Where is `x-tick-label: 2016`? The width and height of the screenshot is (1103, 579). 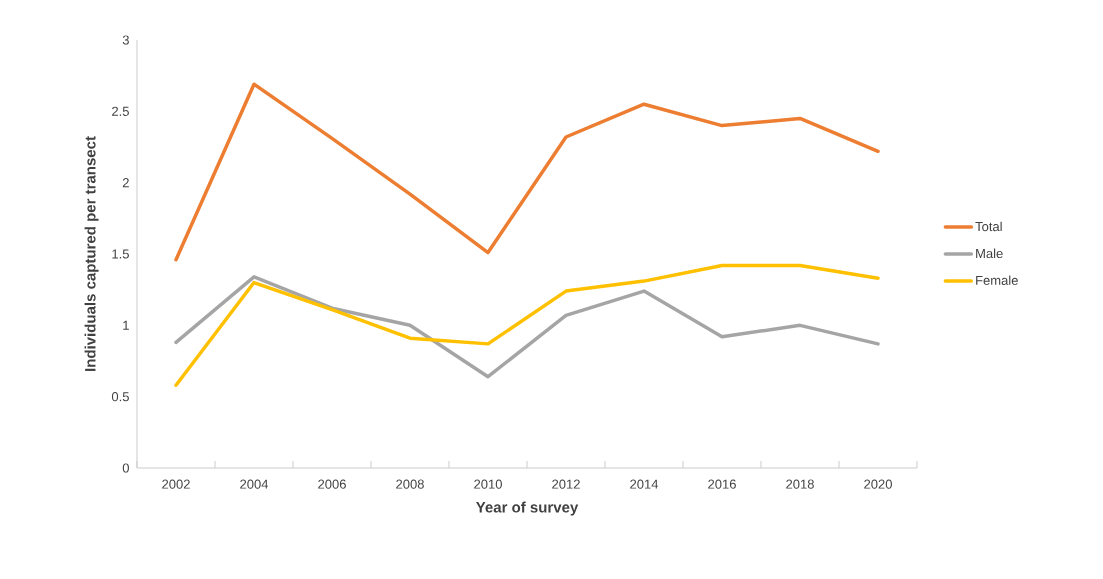
x-tick-label: 2016 is located at coordinates (722, 484).